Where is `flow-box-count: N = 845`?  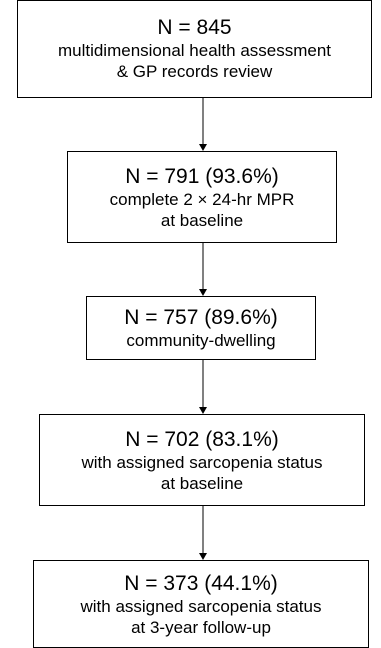
flow-box-count: N = 845 is located at coordinates (194, 27).